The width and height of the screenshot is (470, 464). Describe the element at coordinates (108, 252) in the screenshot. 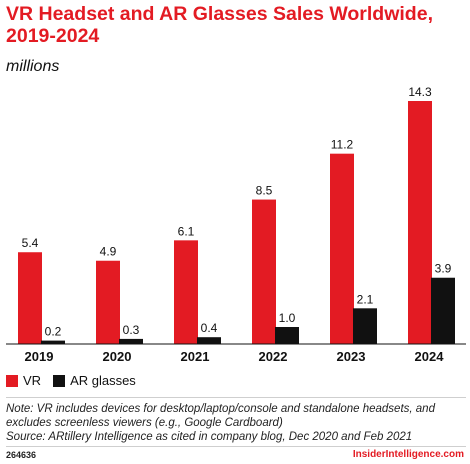

I see `data-label-vr-2020: 4.9` at that location.